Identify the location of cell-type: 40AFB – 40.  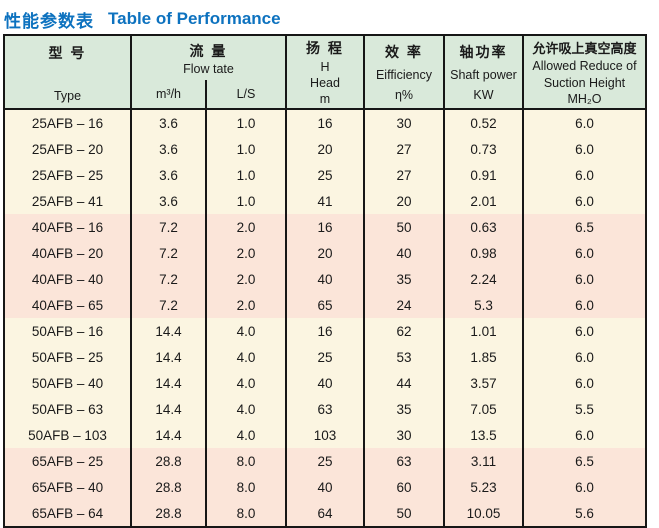
(67, 279).